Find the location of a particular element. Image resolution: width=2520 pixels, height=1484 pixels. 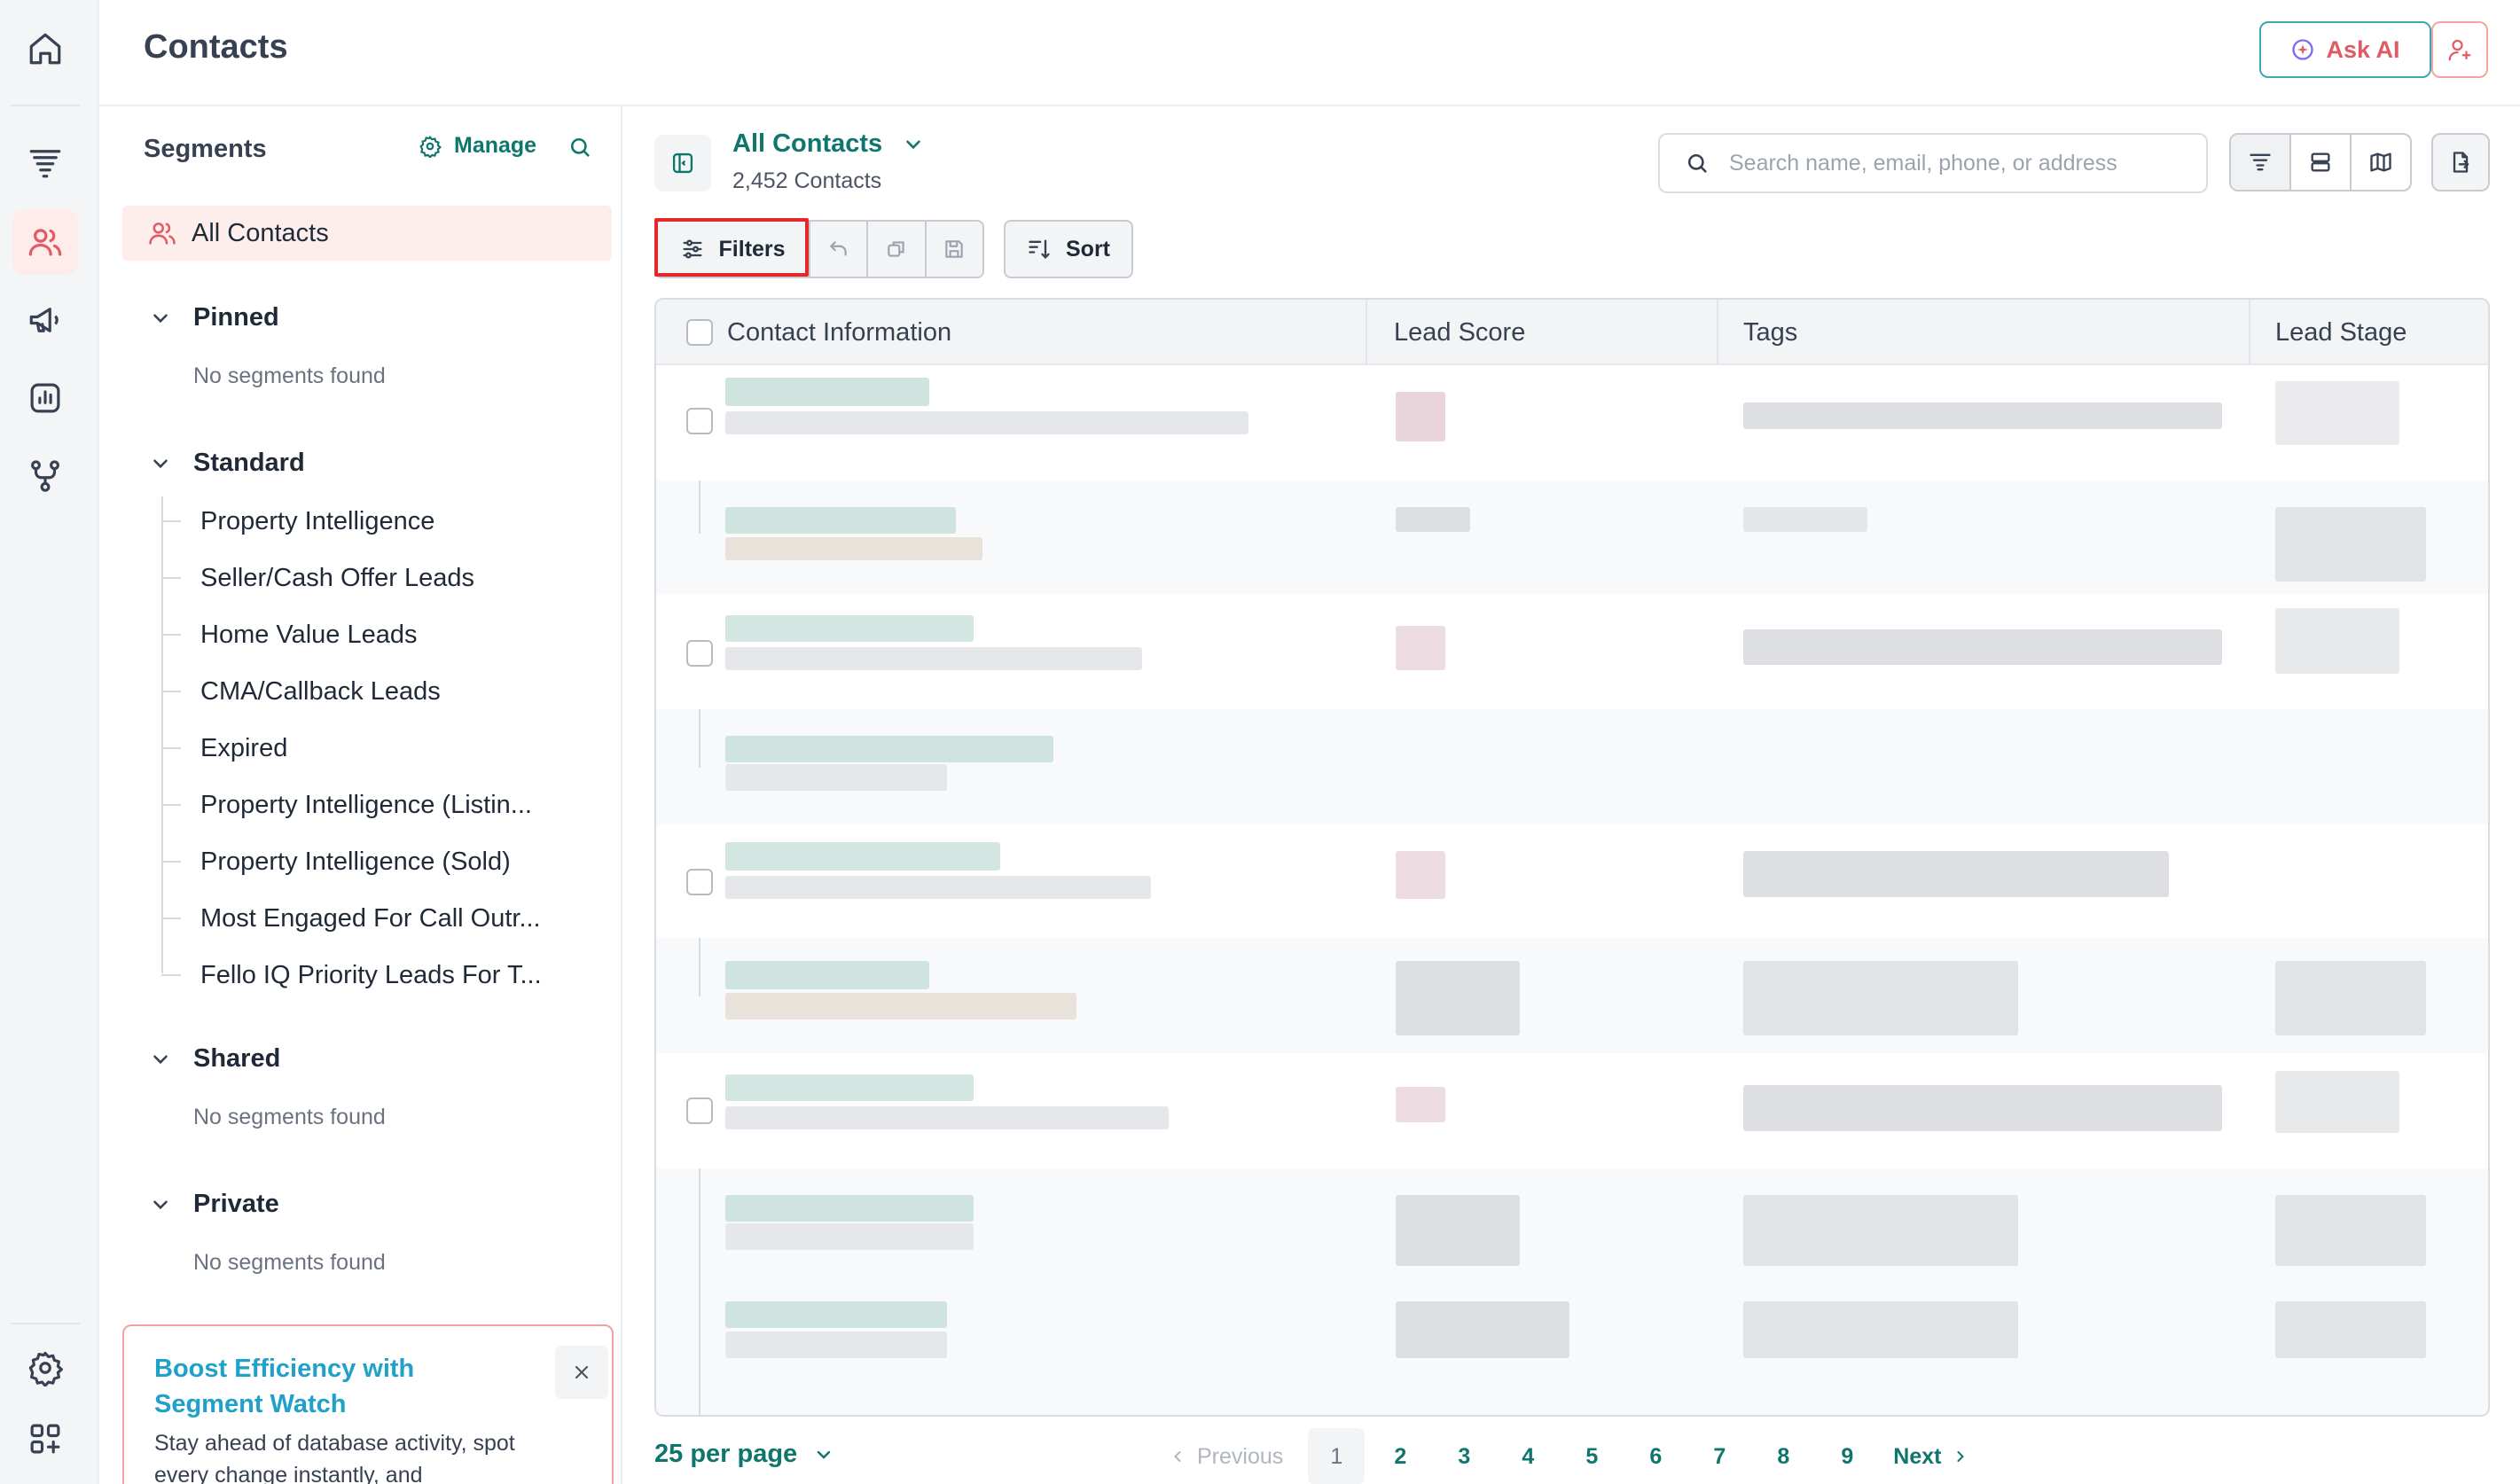

view-mode-toggle is located at coordinates (2320, 162).